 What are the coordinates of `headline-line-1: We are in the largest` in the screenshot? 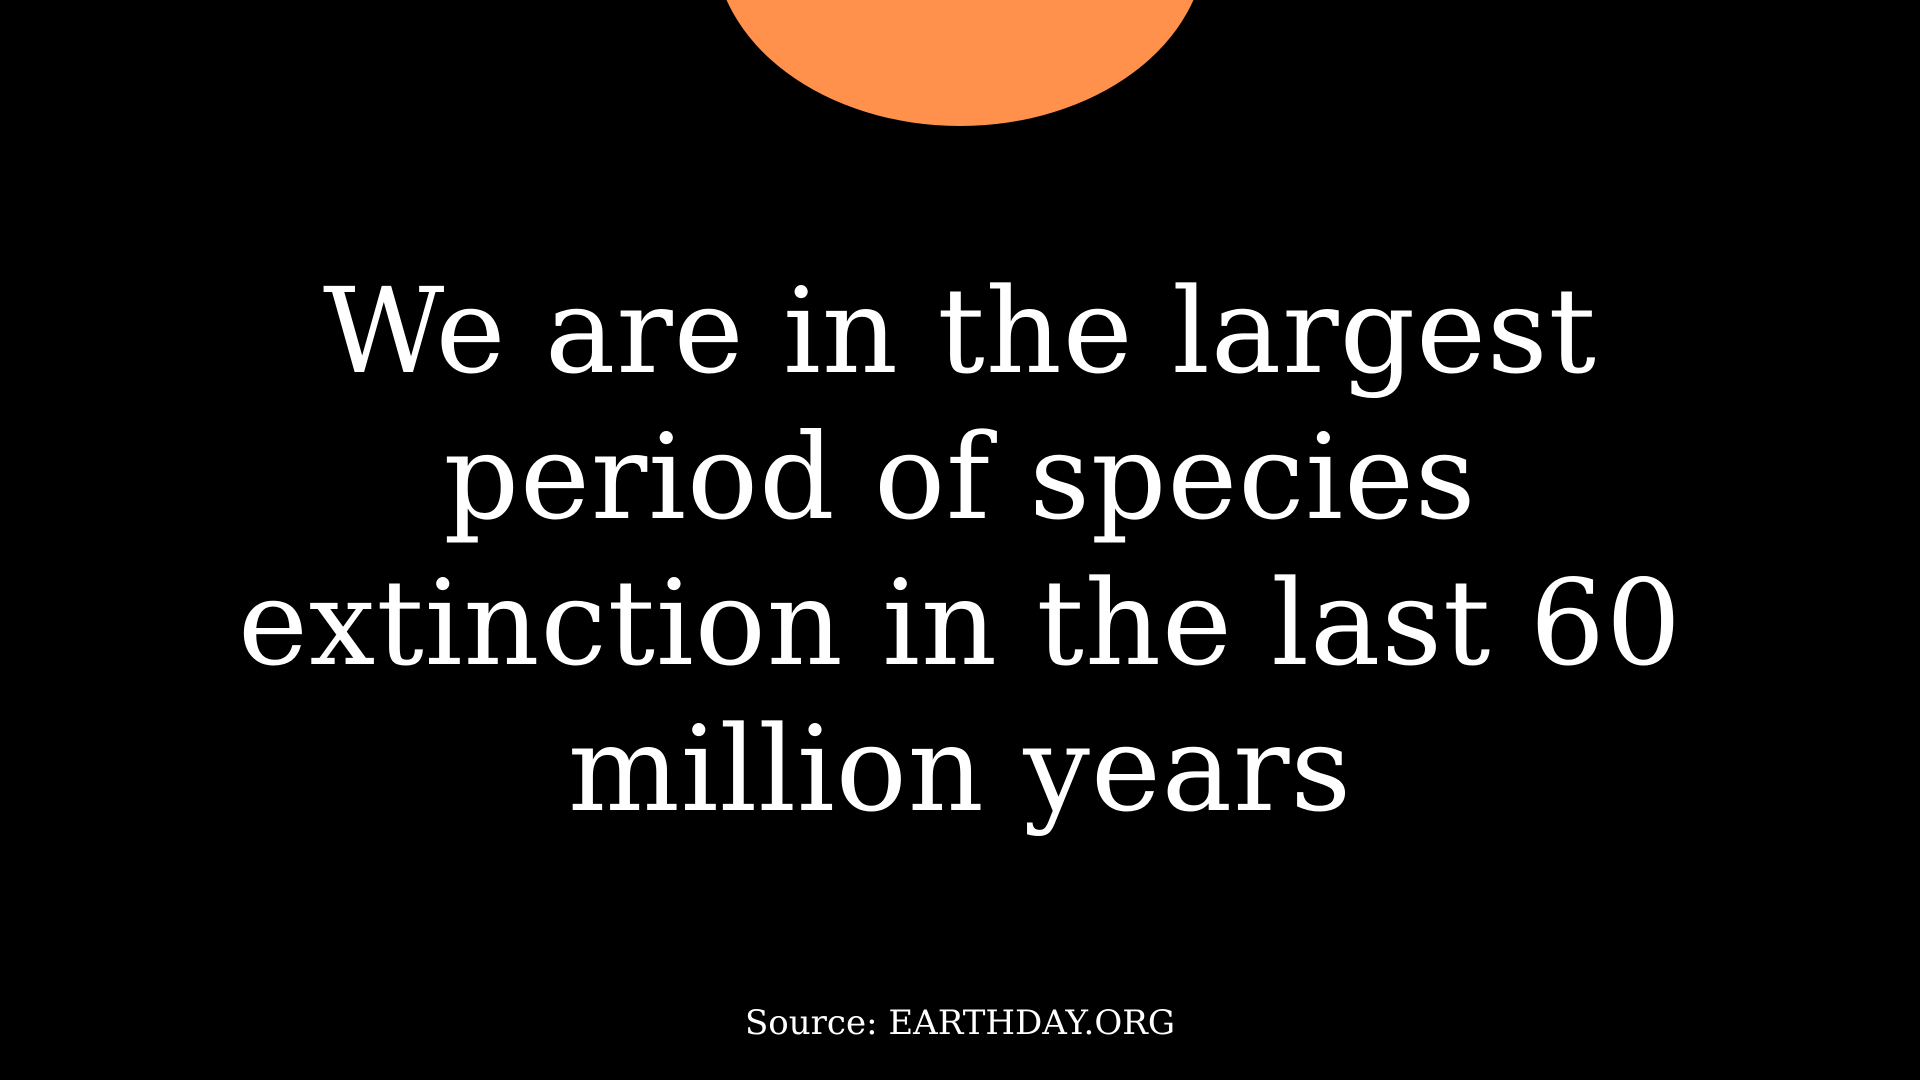 It's located at (960, 331).